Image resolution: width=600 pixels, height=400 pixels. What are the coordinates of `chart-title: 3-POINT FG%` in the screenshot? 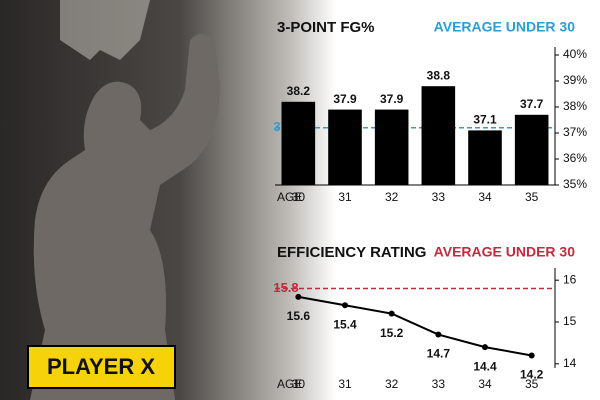 It's located at (326, 27).